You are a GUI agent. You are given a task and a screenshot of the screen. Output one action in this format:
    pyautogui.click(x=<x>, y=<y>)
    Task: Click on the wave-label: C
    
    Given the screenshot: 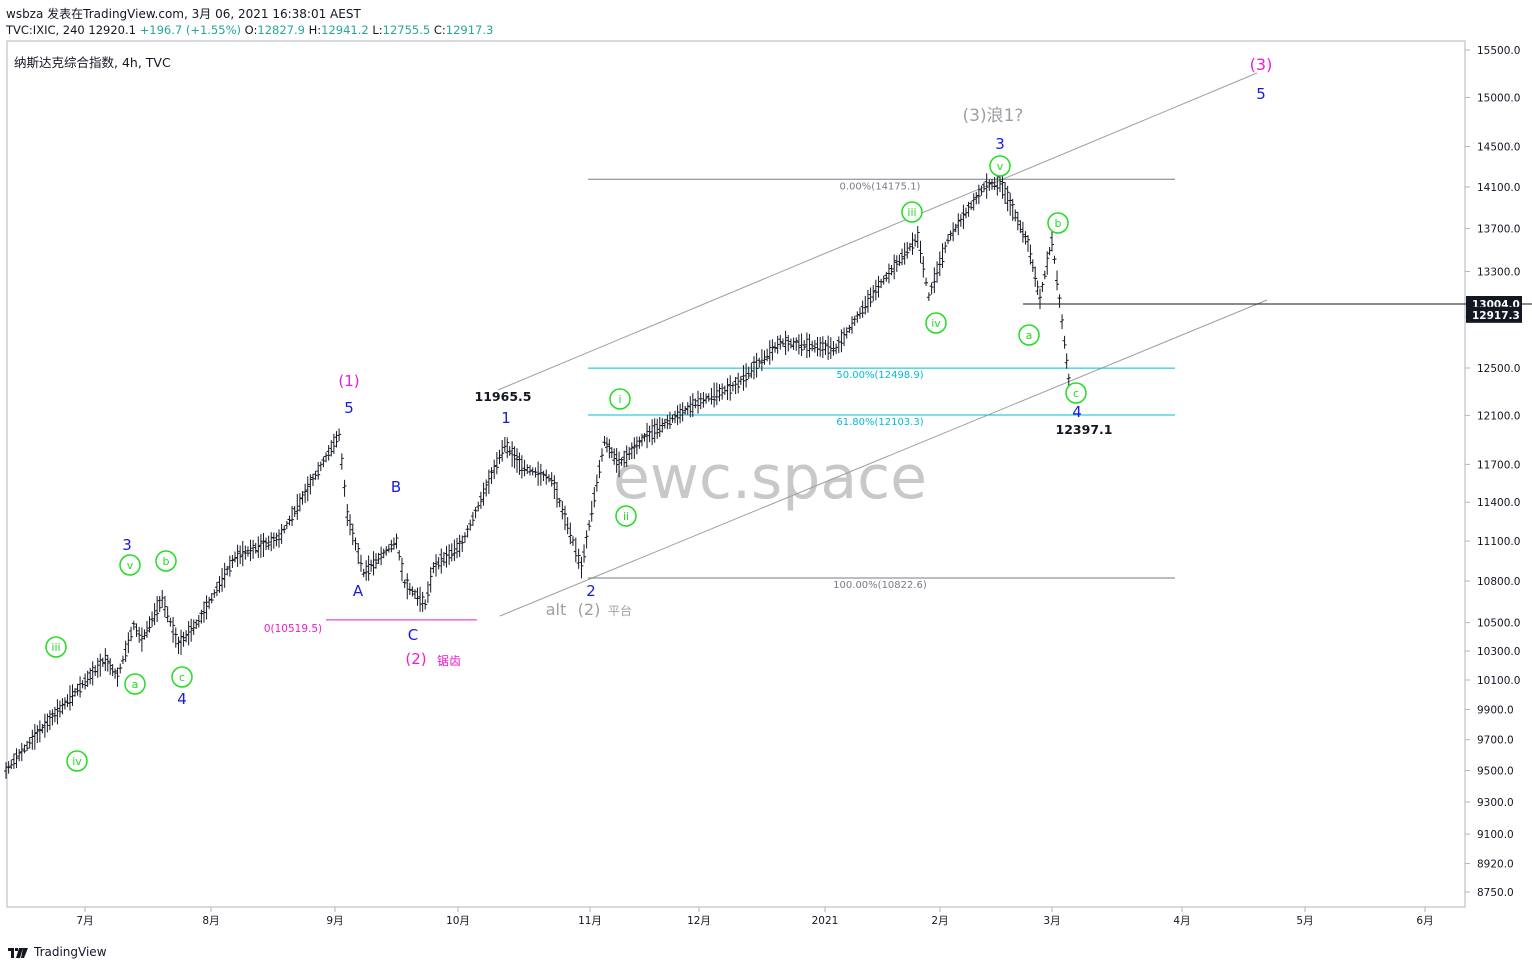 What is the action you would take?
    pyautogui.click(x=413, y=635)
    